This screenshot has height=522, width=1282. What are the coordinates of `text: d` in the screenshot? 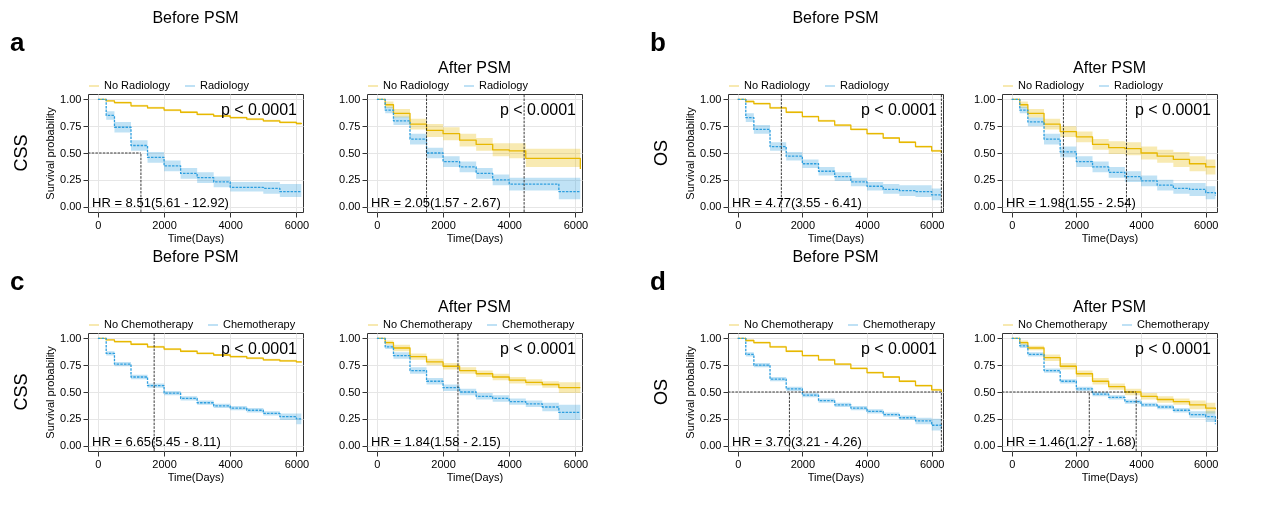 It's located at (658, 281).